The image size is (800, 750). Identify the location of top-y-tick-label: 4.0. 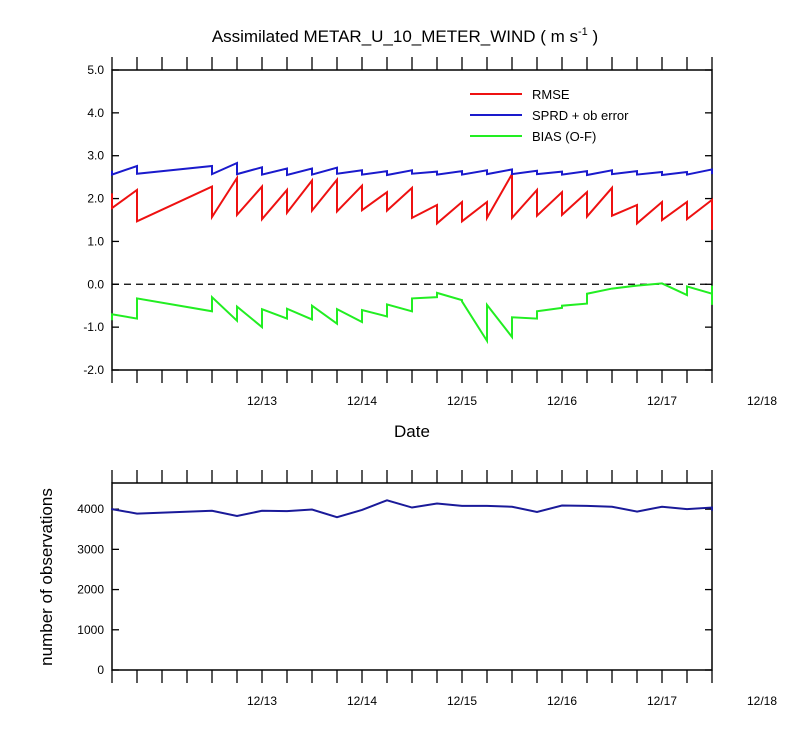
(95, 113).